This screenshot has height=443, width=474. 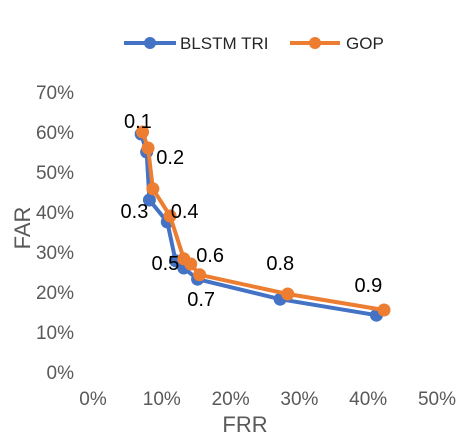 What do you see at coordinates (55, 293) in the screenshot?
I see `y-tick-label: 20%` at bounding box center [55, 293].